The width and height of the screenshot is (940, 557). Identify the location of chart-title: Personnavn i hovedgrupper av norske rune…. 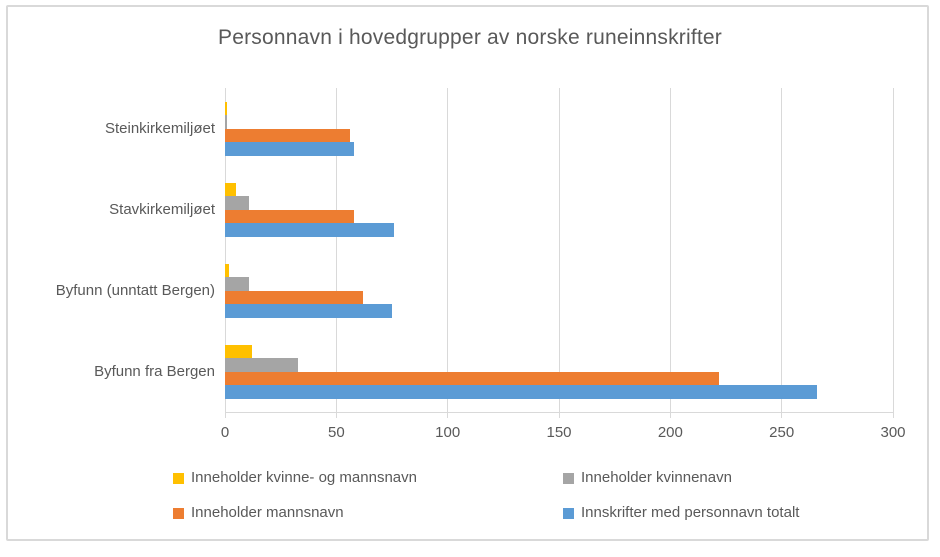
(470, 37).